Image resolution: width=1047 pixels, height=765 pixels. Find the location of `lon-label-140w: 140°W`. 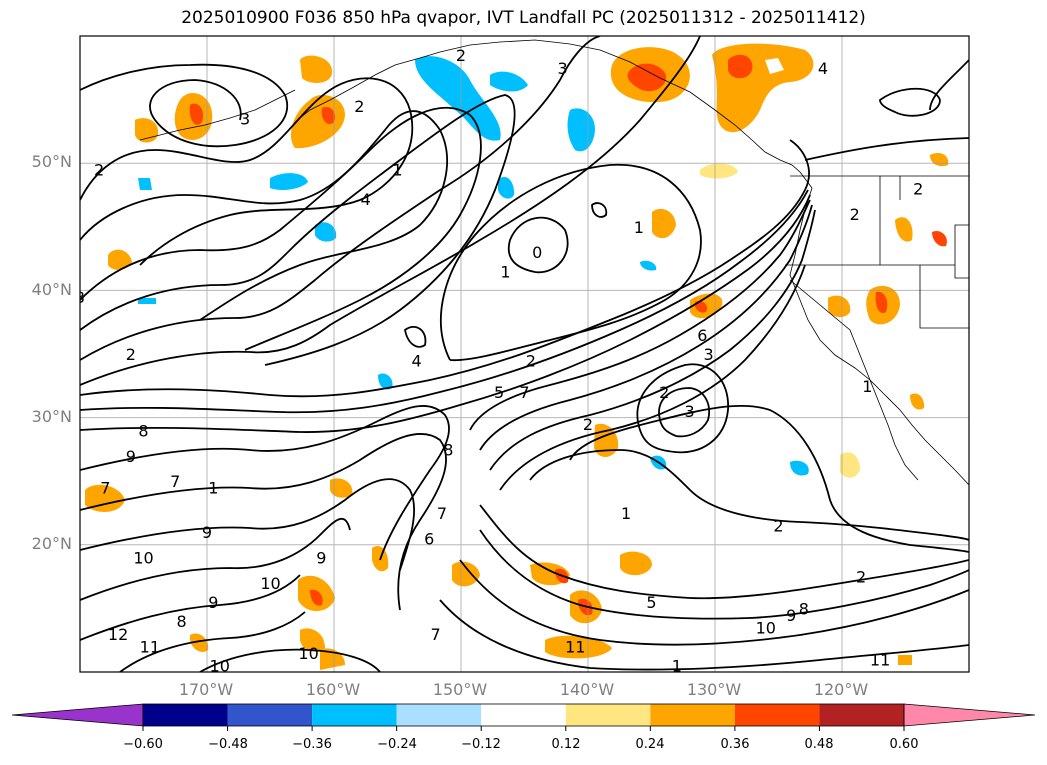

lon-label-140w: 140°W is located at coordinates (587, 689).